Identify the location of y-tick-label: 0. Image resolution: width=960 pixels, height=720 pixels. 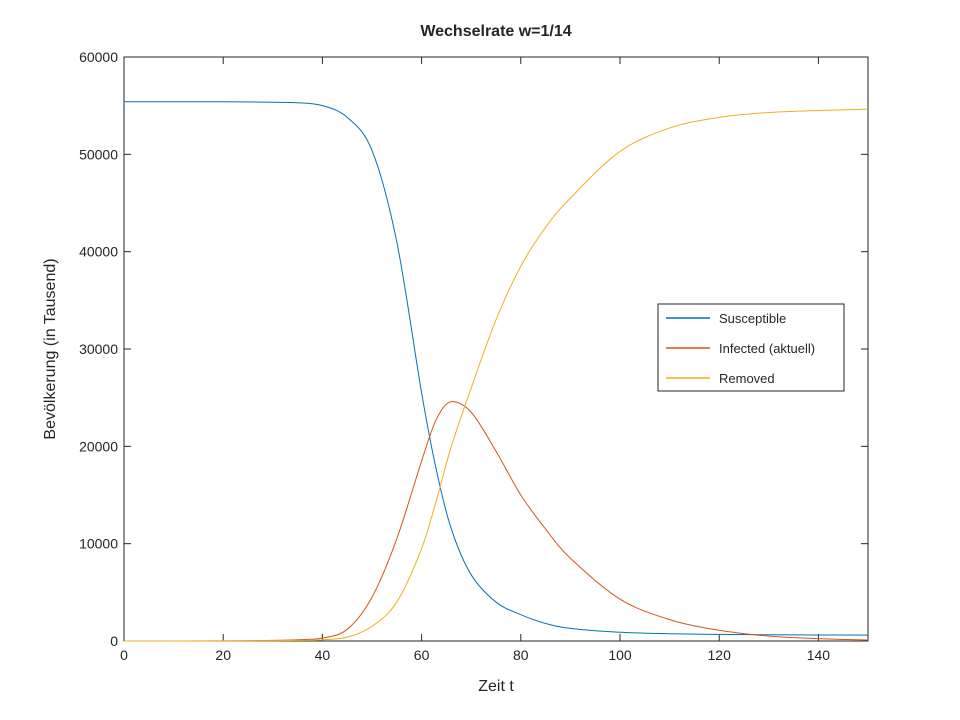
(114, 641).